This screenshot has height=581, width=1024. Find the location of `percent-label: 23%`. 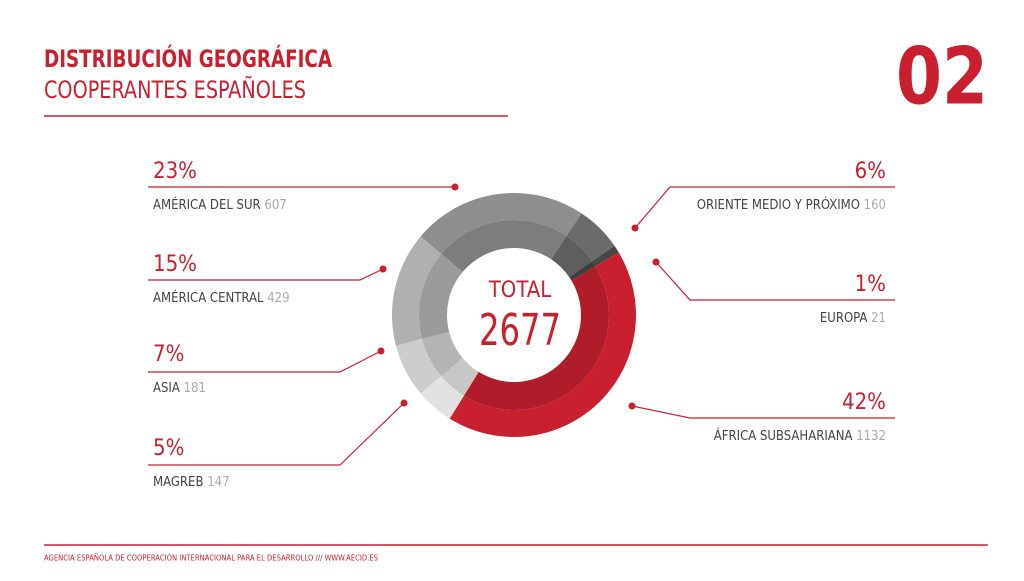

percent-label: 23% is located at coordinates (175, 171).